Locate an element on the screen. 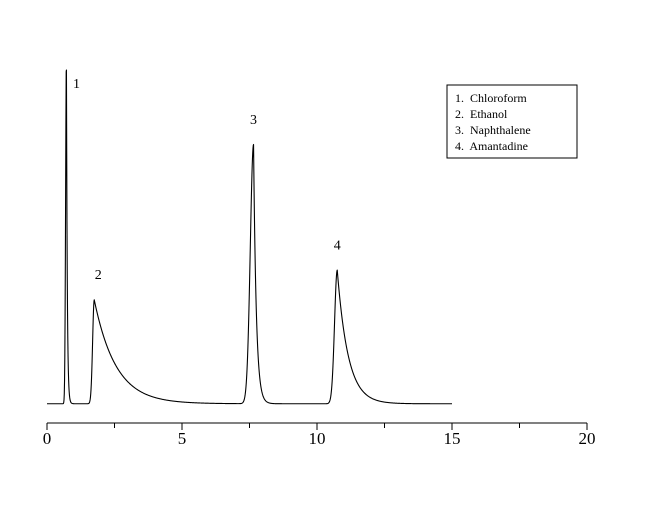  legend-item-amantadine: 4. Amantadine is located at coordinates (491, 146).